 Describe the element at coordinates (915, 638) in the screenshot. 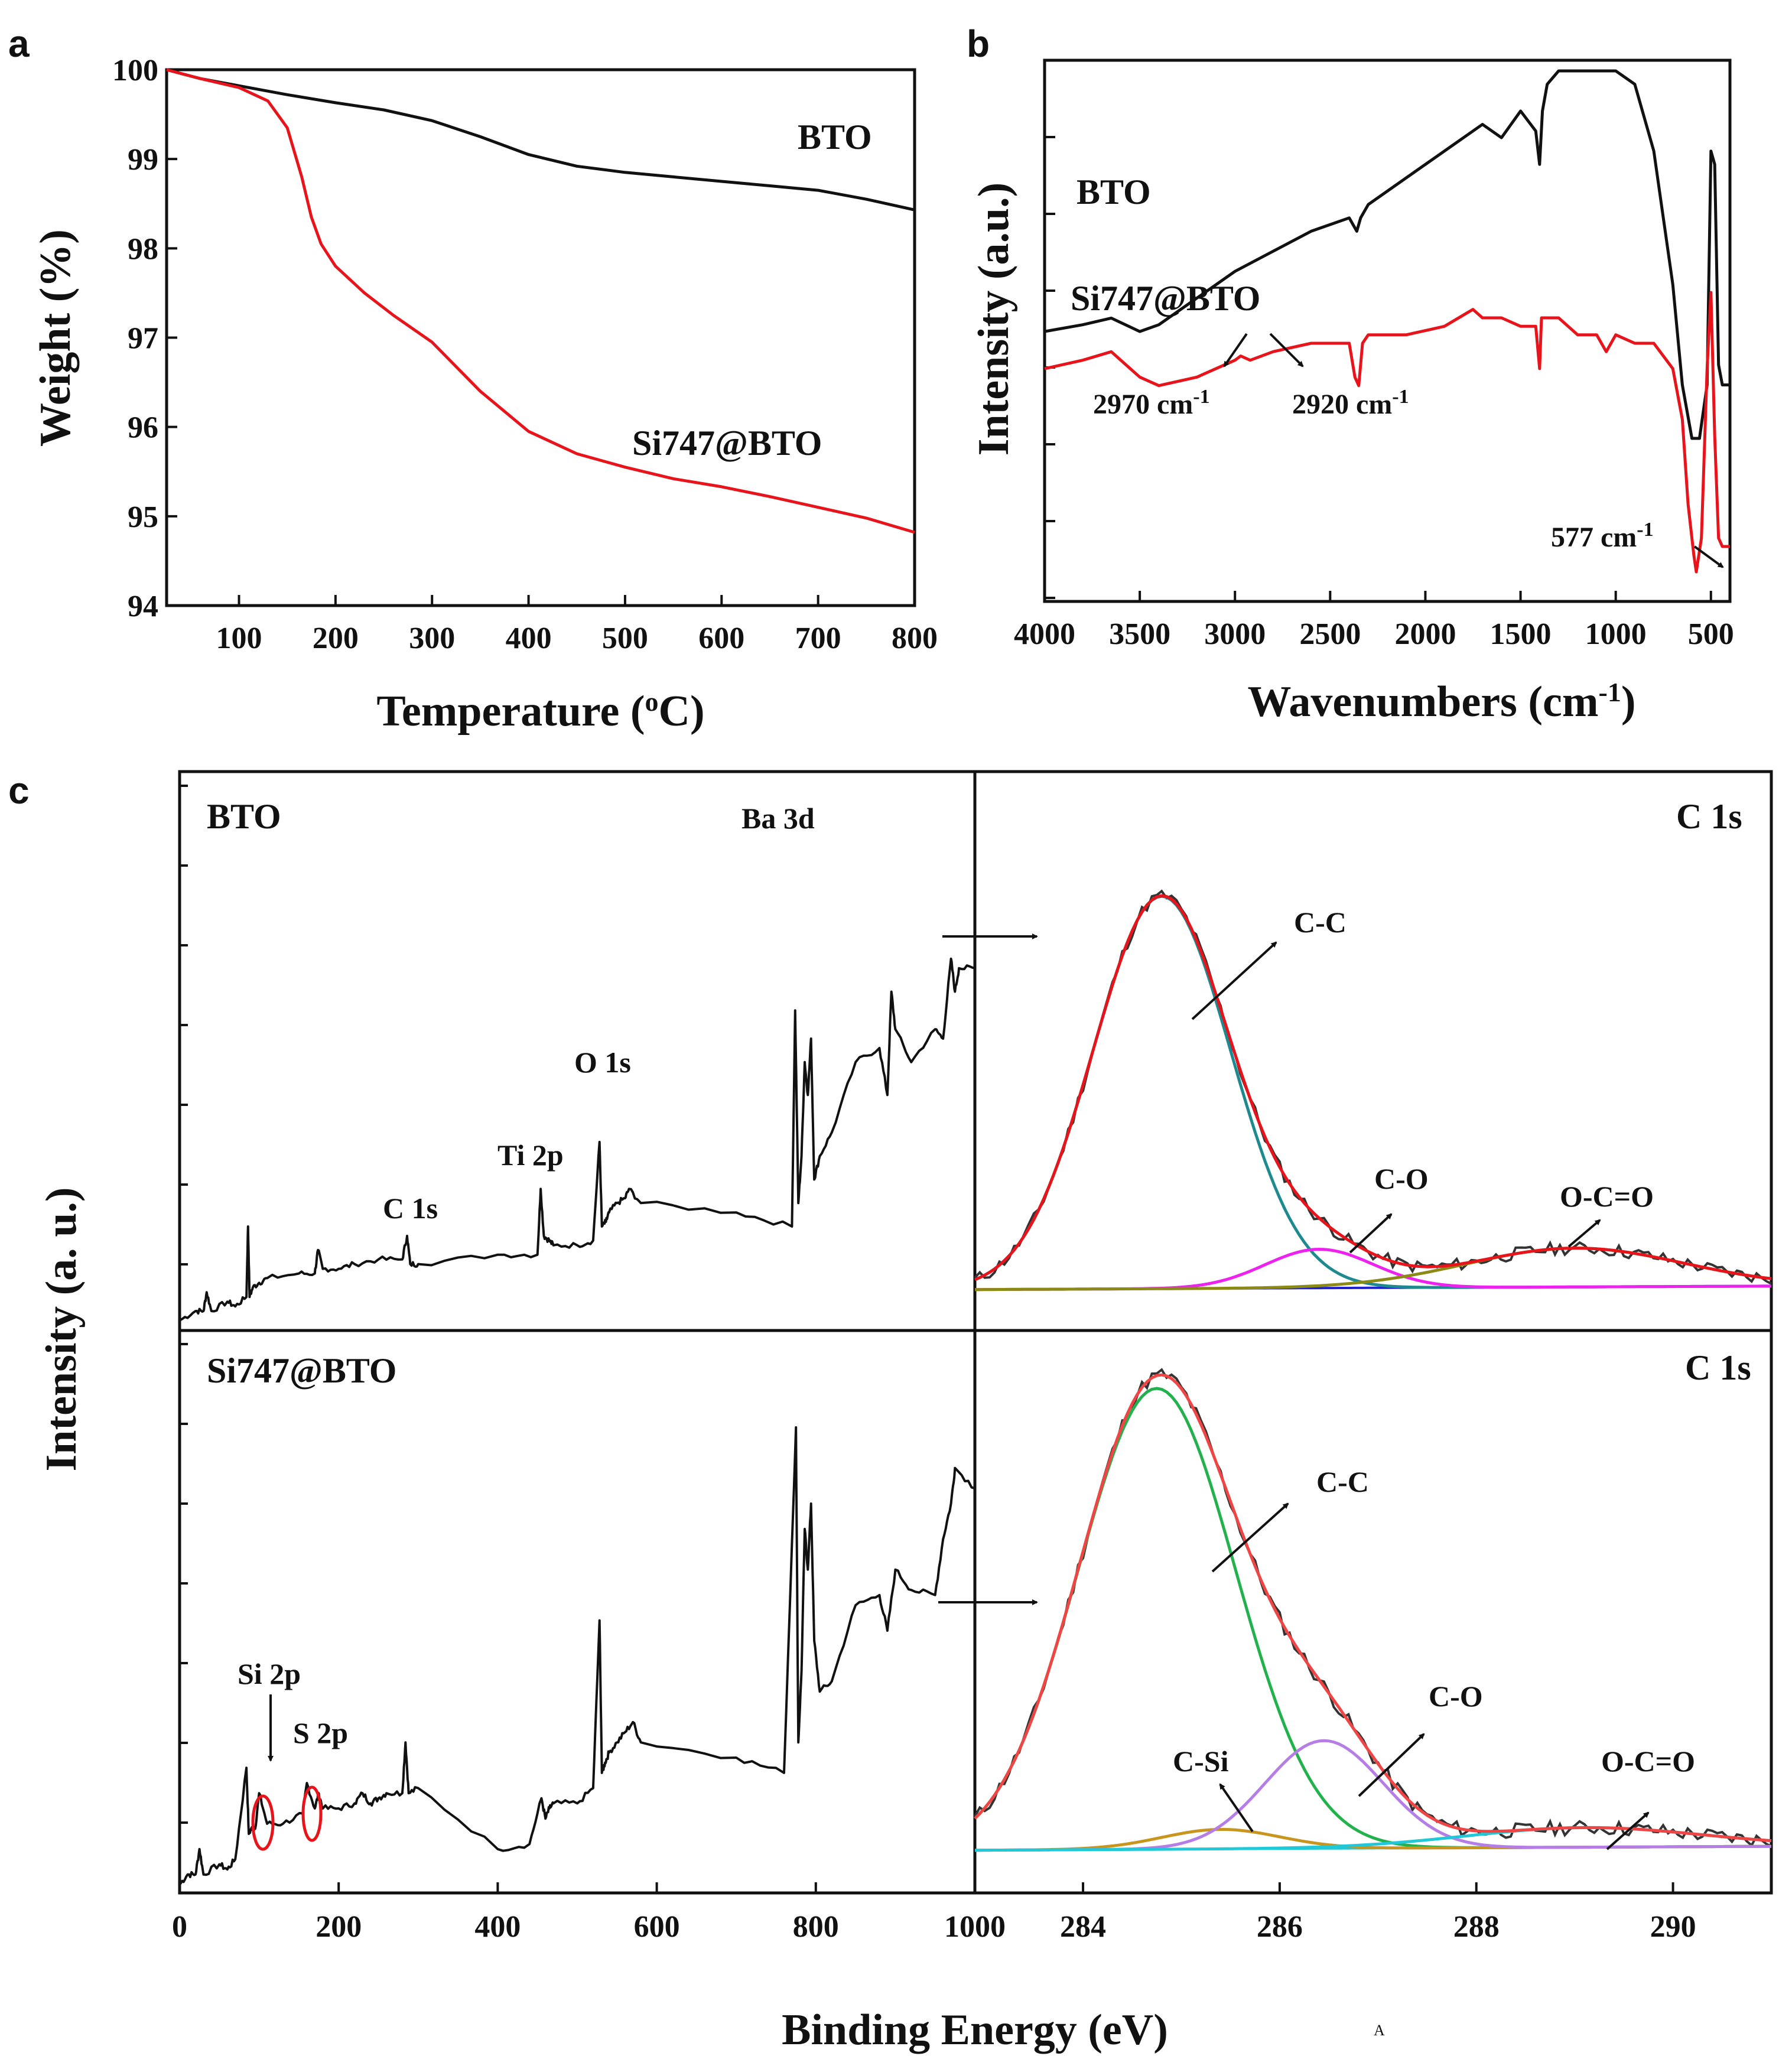

I see `panel-a-xtick-label-7: 800` at that location.